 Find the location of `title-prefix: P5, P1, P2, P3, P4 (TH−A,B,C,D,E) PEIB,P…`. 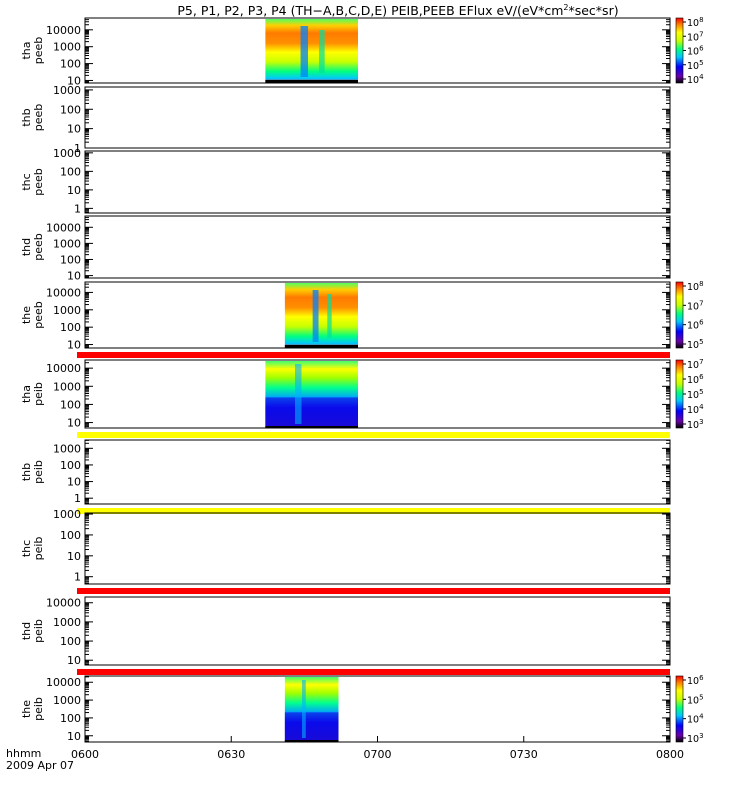

title-prefix: P5, P1, P2, P3, P4 (TH−A,B,C,D,E) PEIB,P… is located at coordinates (370, 10).